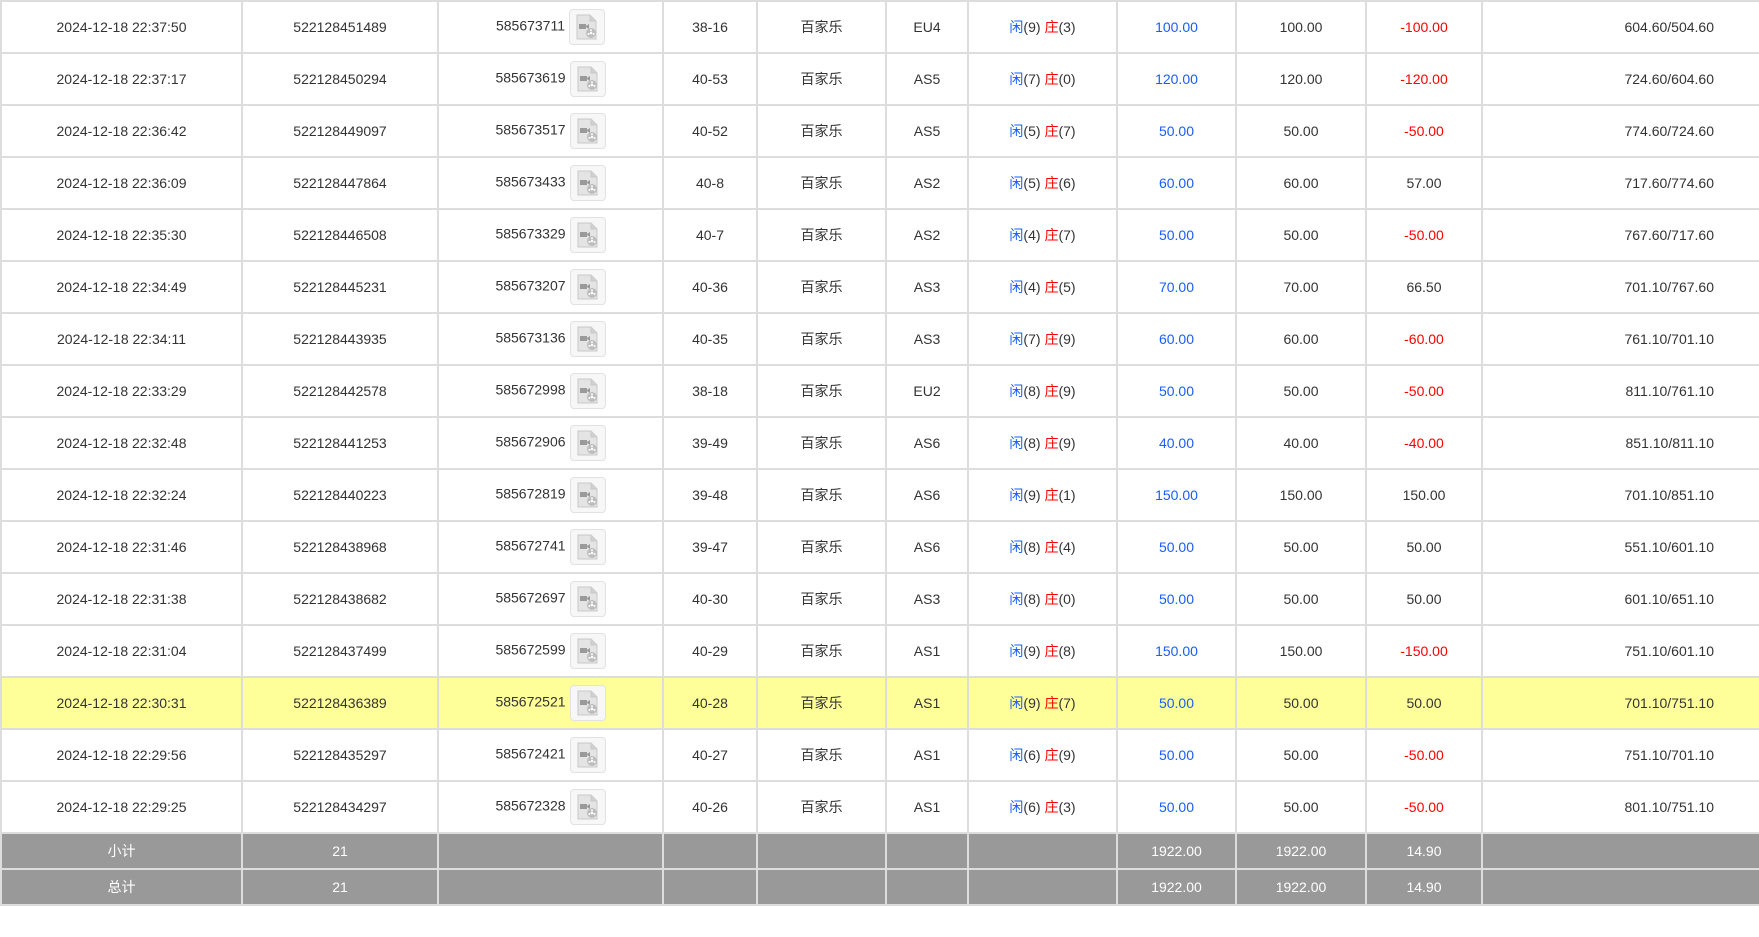 The height and width of the screenshot is (937, 1759). What do you see at coordinates (530, 597) in the screenshot?
I see `round-id: 585672697` at bounding box center [530, 597].